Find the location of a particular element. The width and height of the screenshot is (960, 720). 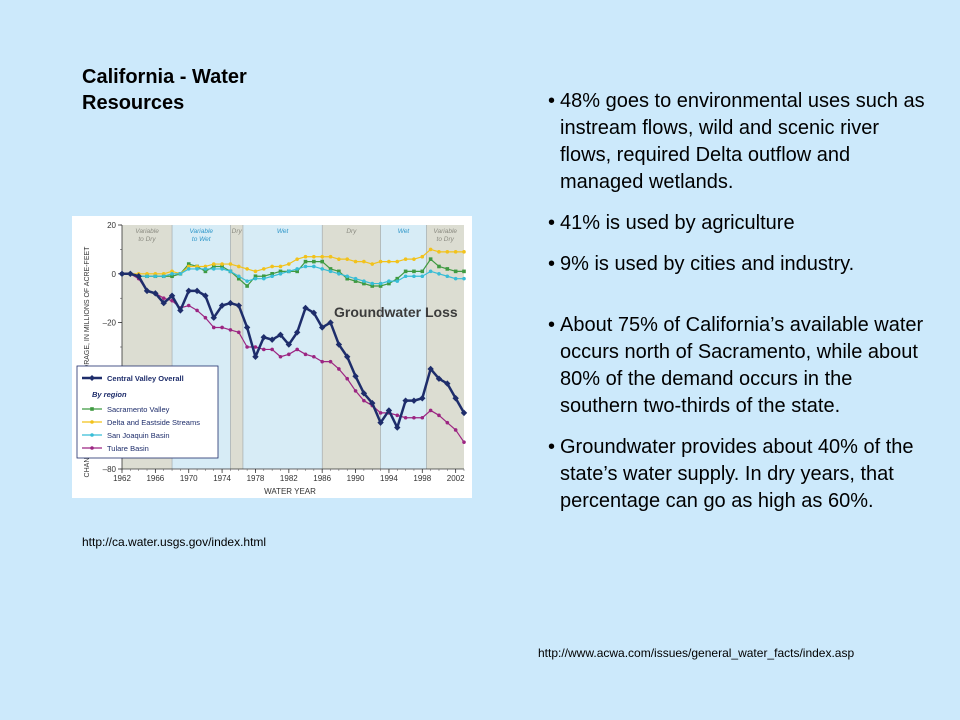

x-tick-label-4: 1978 is located at coordinates (256, 478).